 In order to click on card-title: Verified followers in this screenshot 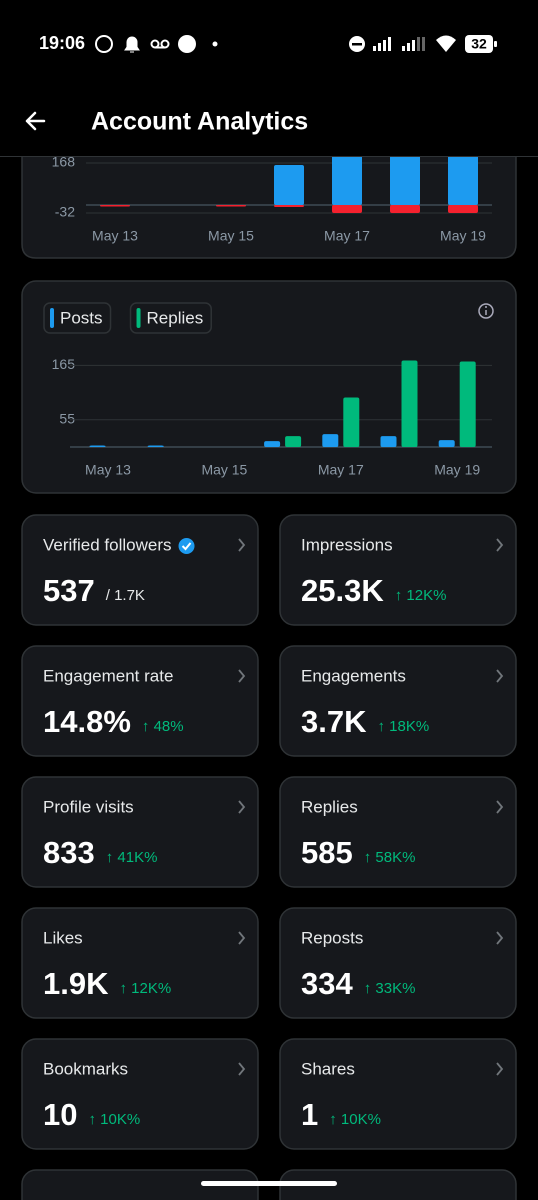, I will do `click(107, 544)`.